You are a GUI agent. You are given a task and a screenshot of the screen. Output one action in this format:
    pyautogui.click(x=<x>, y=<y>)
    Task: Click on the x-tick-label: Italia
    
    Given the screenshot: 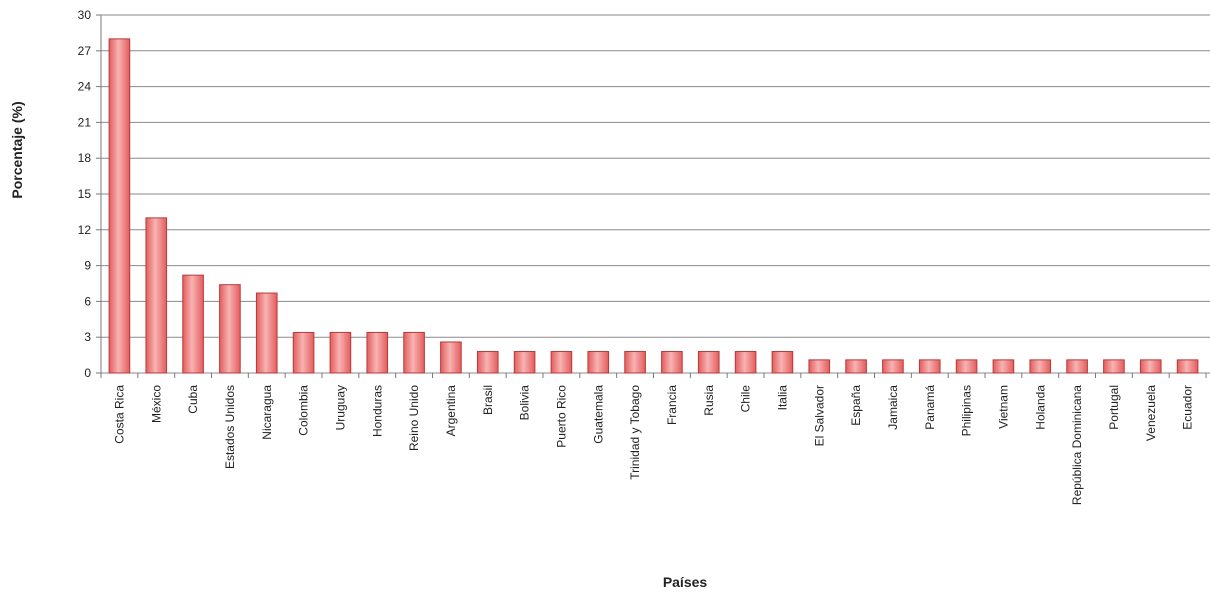 What is the action you would take?
    pyautogui.click(x=782, y=398)
    